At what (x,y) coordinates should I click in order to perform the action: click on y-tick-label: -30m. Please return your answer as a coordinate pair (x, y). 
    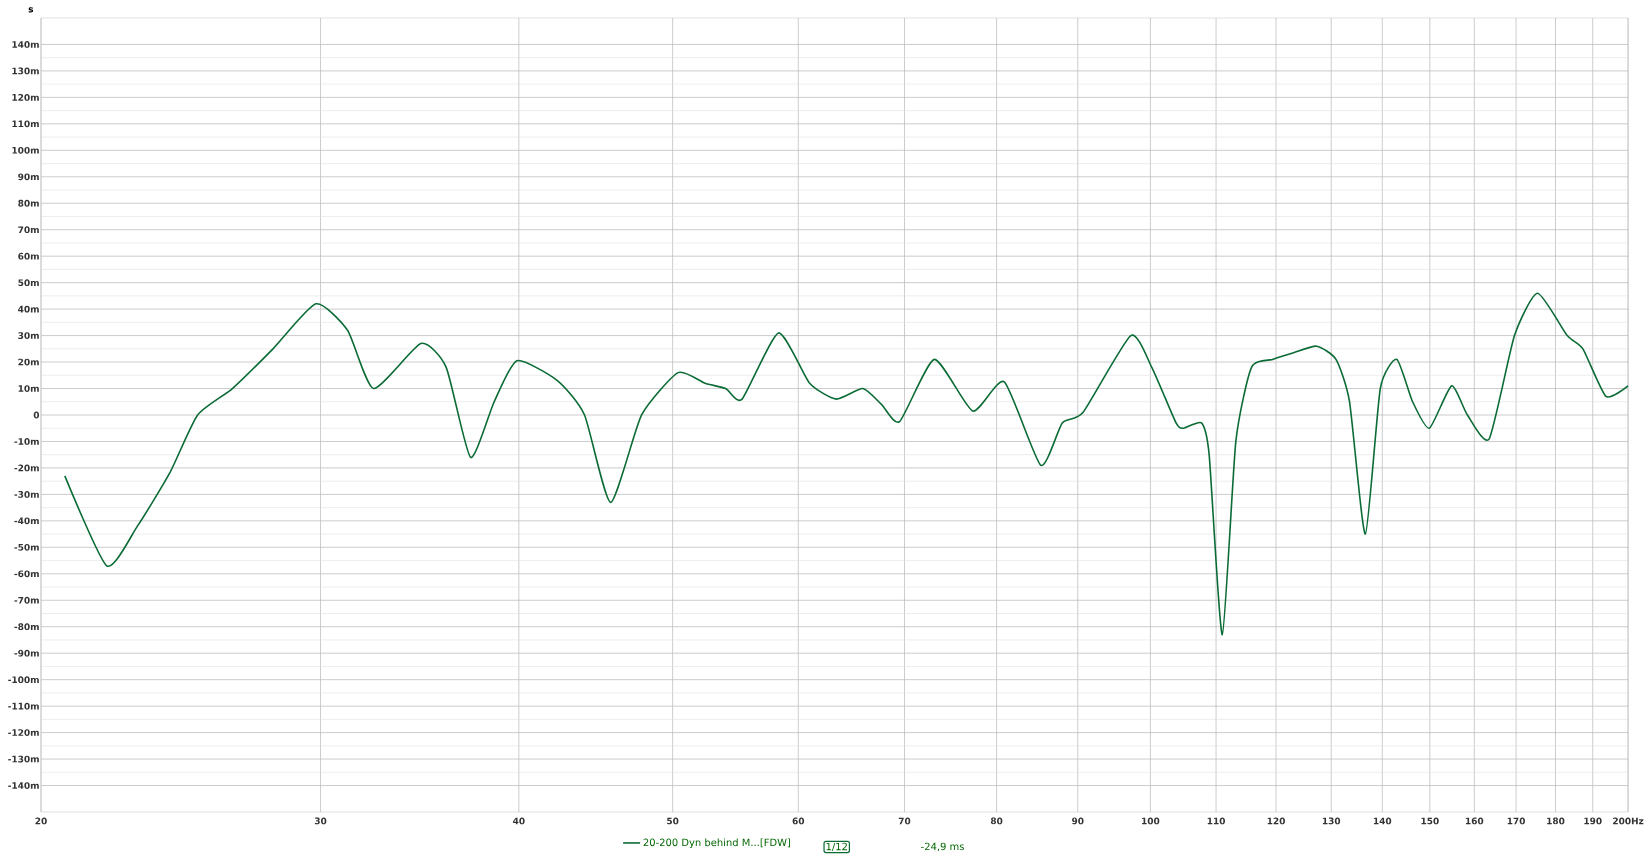
    Looking at the image, I should click on (26, 494).